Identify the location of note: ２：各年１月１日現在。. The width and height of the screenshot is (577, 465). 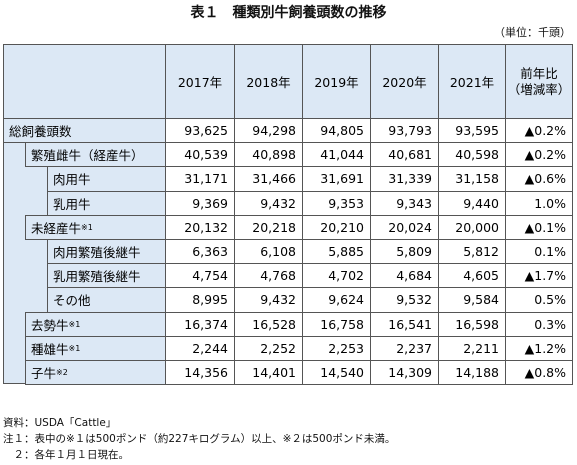
(66, 455).